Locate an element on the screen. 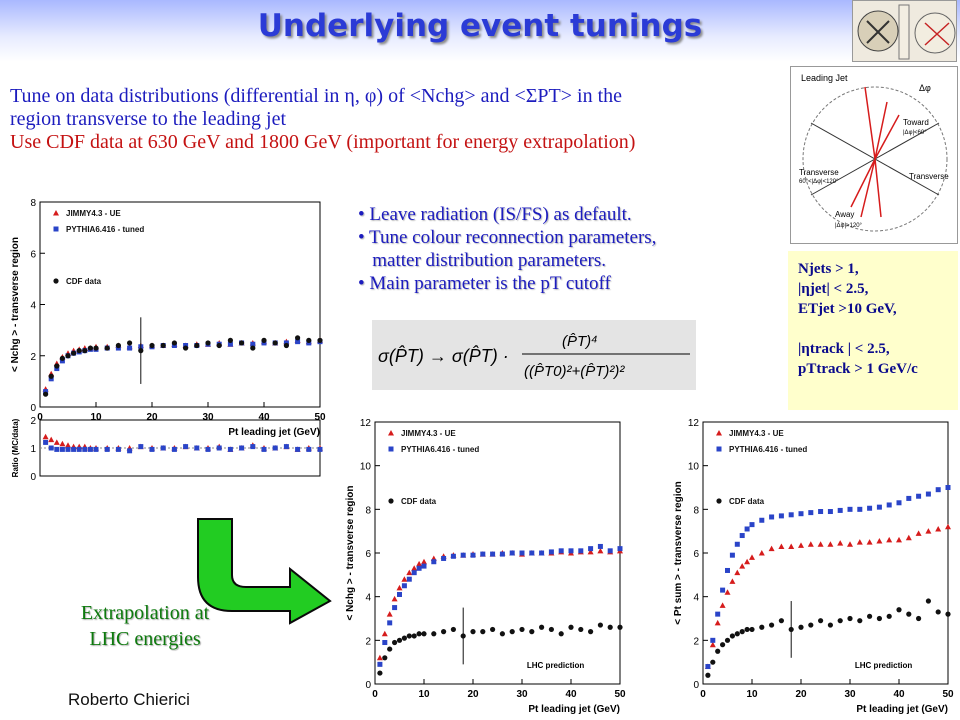 This screenshot has width=960, height=720. chart2-ytick-label: 8 is located at coordinates (368, 510).